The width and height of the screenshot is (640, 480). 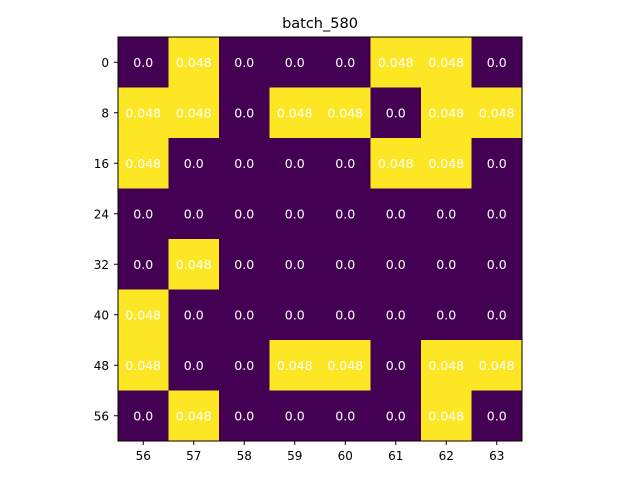 What do you see at coordinates (345, 456) in the screenshot?
I see `x-tick-label: 60` at bounding box center [345, 456].